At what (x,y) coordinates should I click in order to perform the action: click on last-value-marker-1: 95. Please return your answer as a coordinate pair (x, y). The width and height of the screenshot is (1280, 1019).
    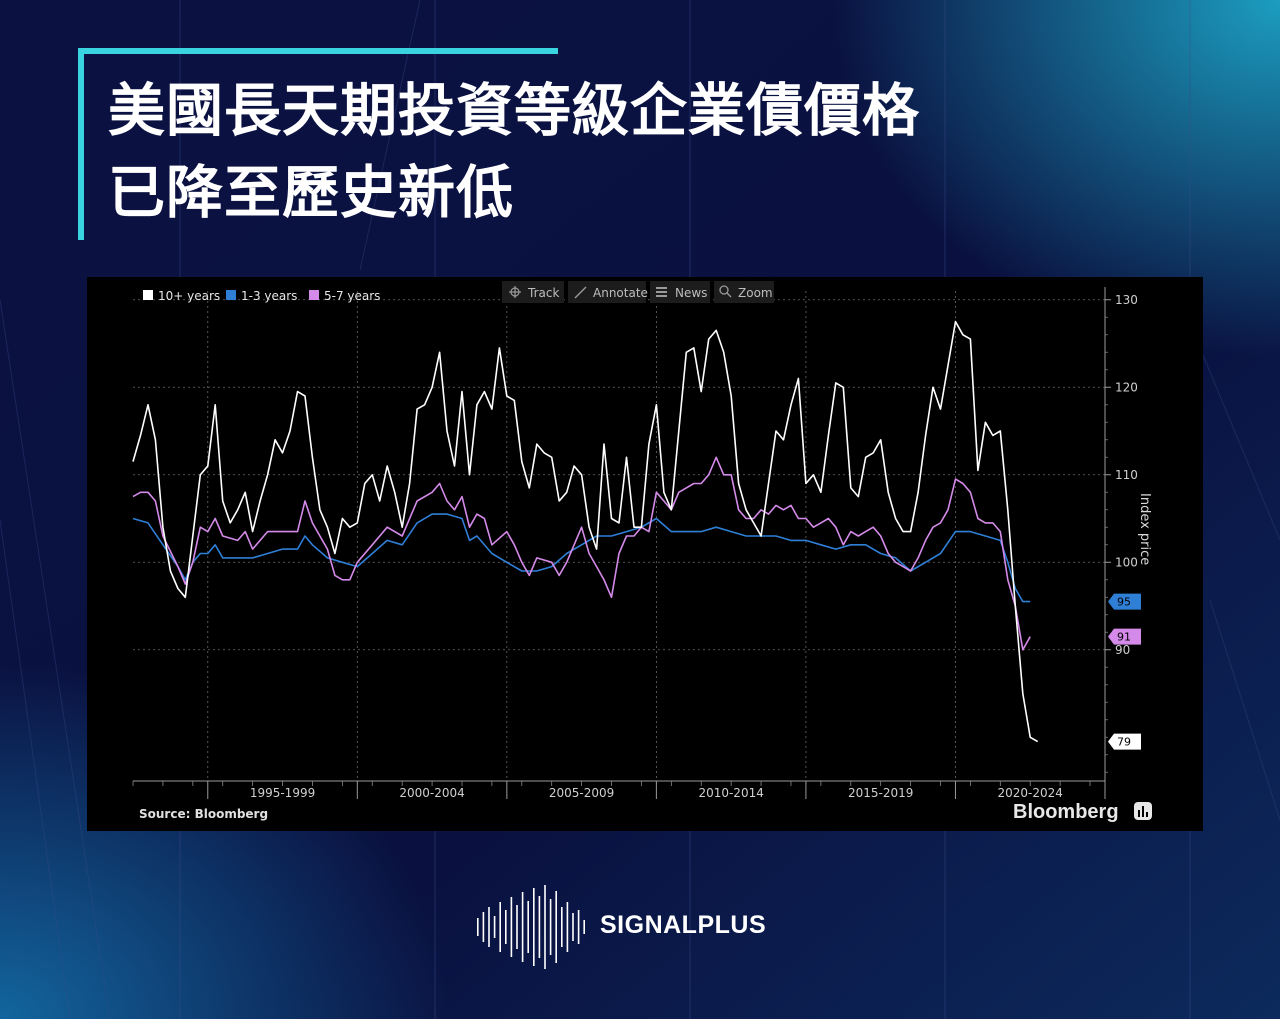
    Looking at the image, I should click on (1124, 601).